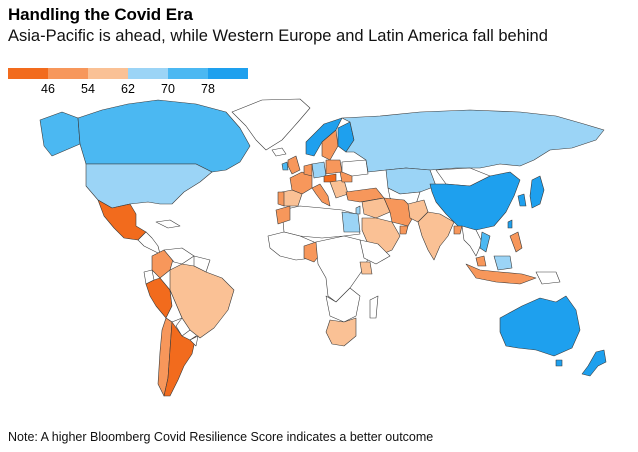  Describe the element at coordinates (159, 298) in the screenshot. I see `peru` at that location.